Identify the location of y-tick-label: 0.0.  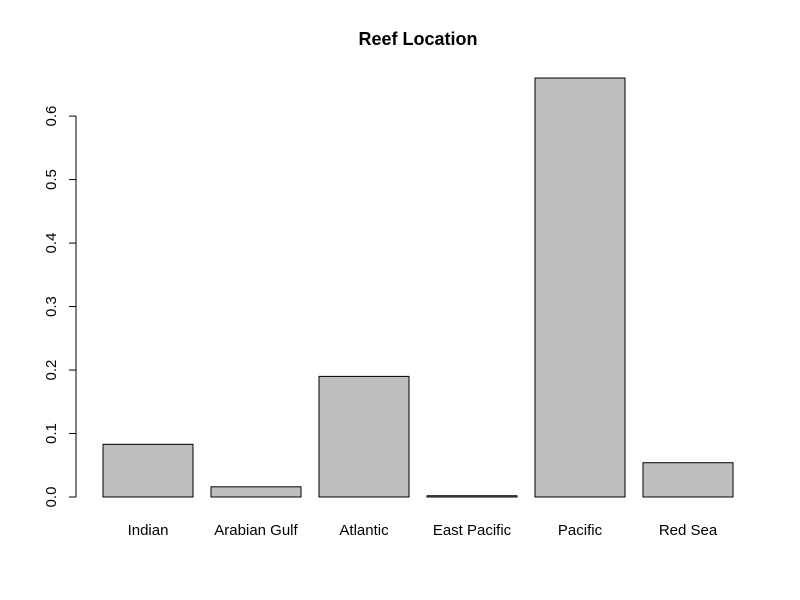
(51, 497).